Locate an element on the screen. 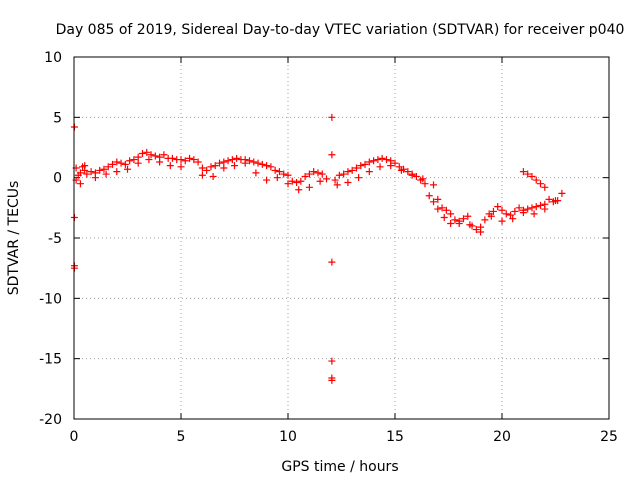 This screenshot has height=480, width=640. x-tick-label: 25 is located at coordinates (609, 437).